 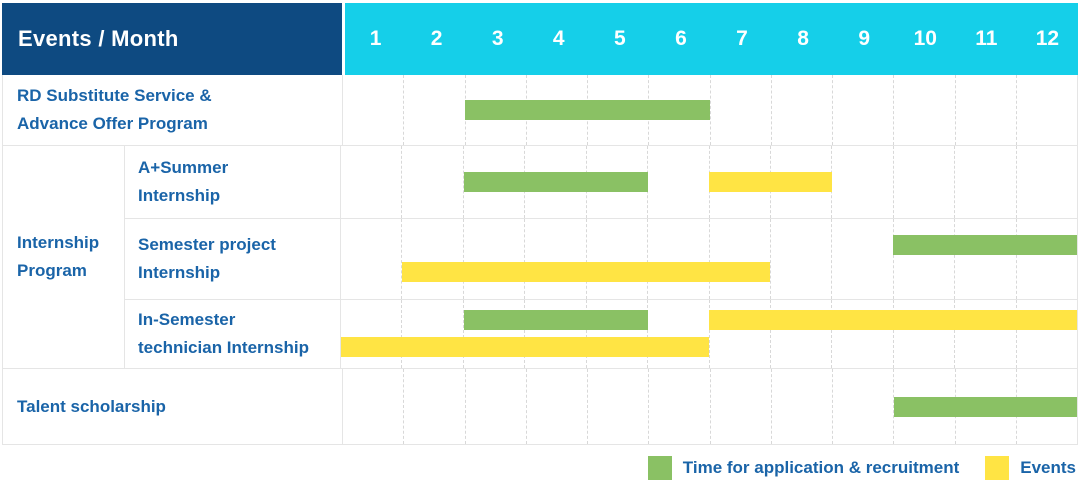 I want to click on timeline-cells-in-semester, so click(x=709, y=334).